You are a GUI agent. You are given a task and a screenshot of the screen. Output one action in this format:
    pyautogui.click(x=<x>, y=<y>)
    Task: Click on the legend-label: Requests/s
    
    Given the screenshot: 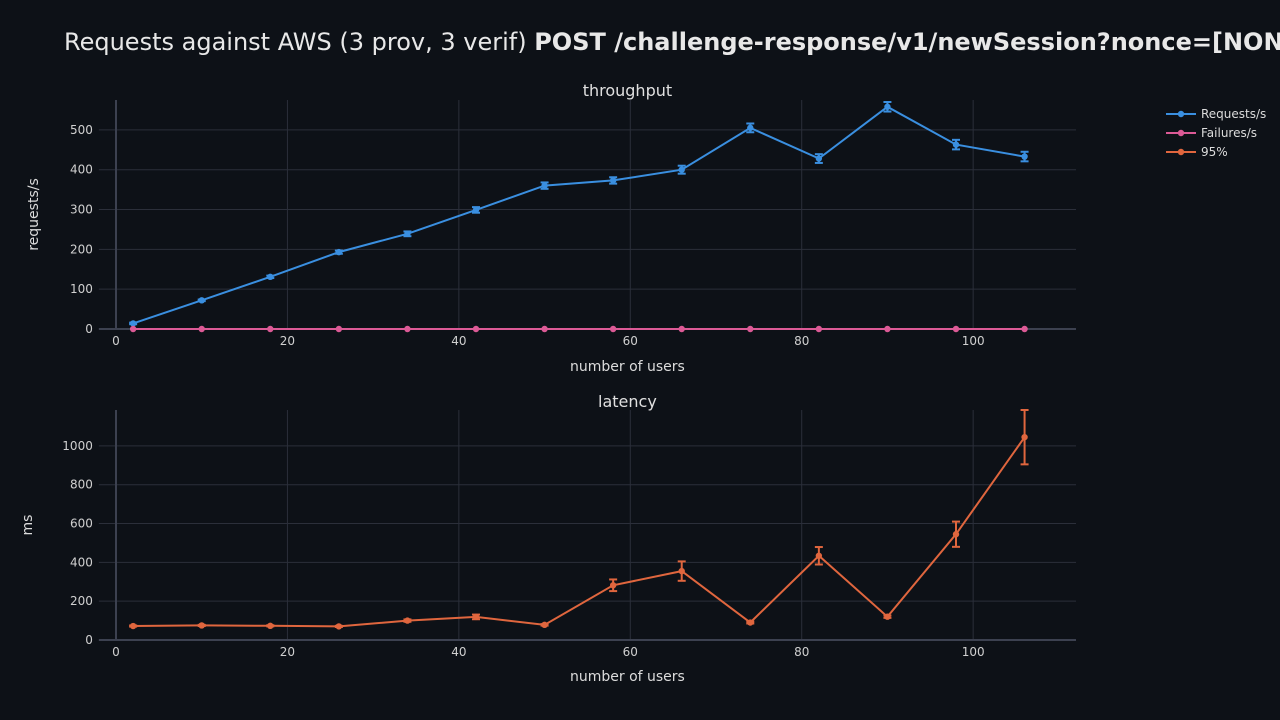 What is the action you would take?
    pyautogui.click(x=1233, y=114)
    